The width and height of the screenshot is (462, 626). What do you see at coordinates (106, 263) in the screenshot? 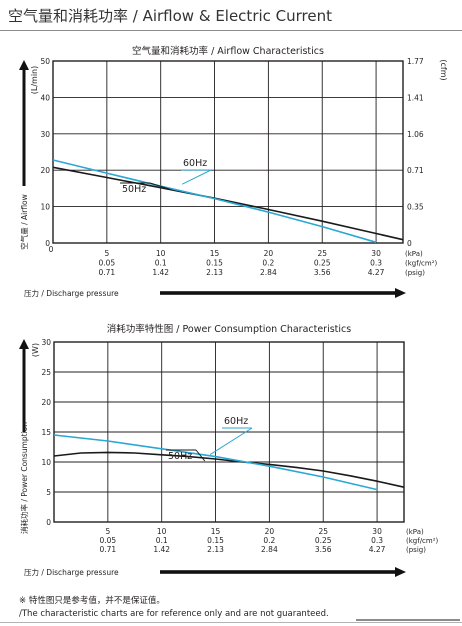
I see `chart1-x-tick-kgf: 0.05` at bounding box center [106, 263].